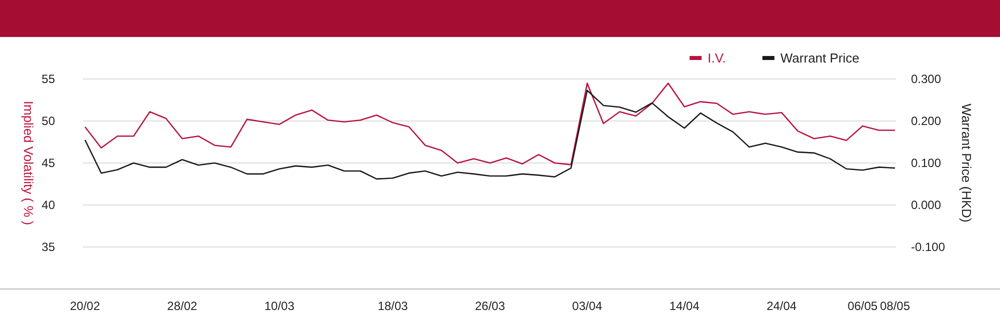  What do you see at coordinates (926, 205) in the screenshot?
I see `y2-tick-label: 0.000` at bounding box center [926, 205].